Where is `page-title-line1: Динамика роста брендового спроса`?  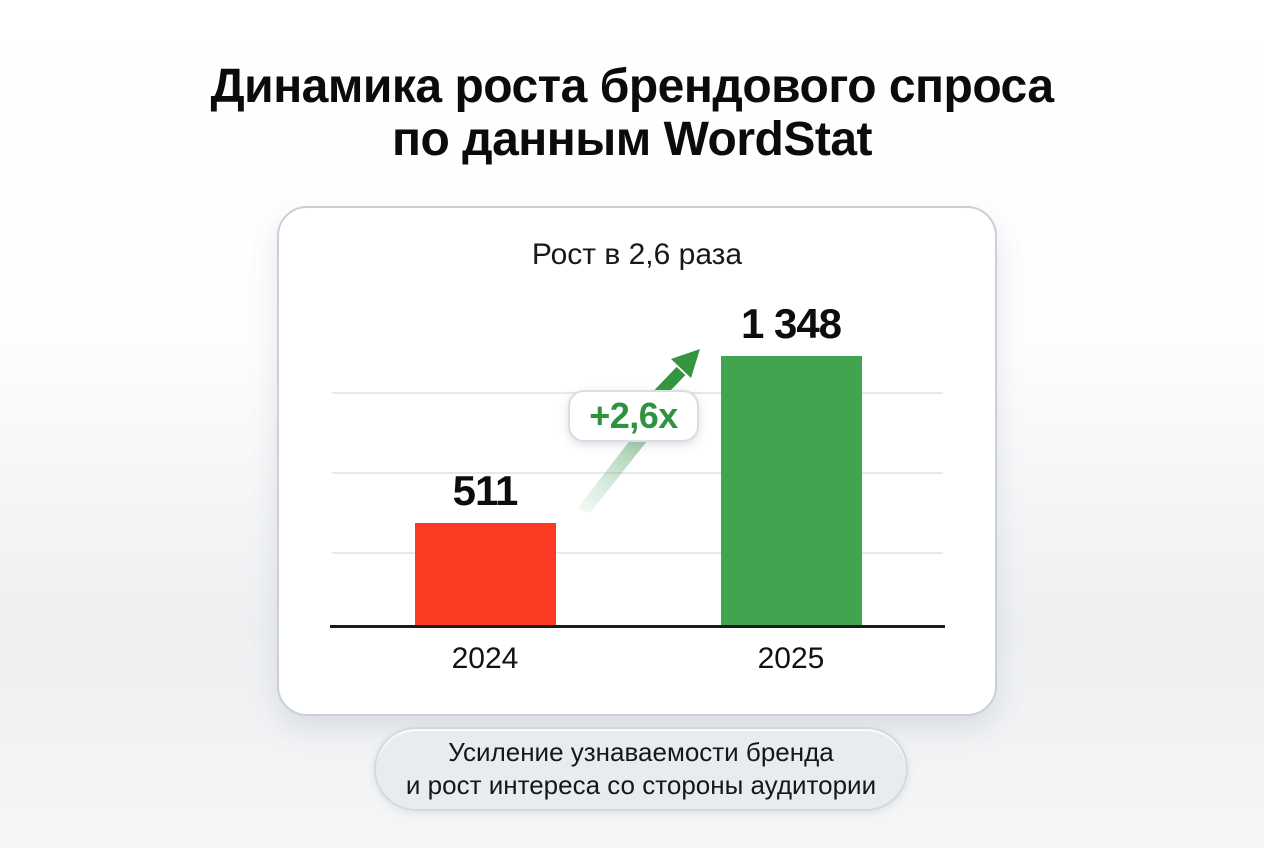
page-title-line1: Динамика роста брендового спроса is located at coordinates (632, 86).